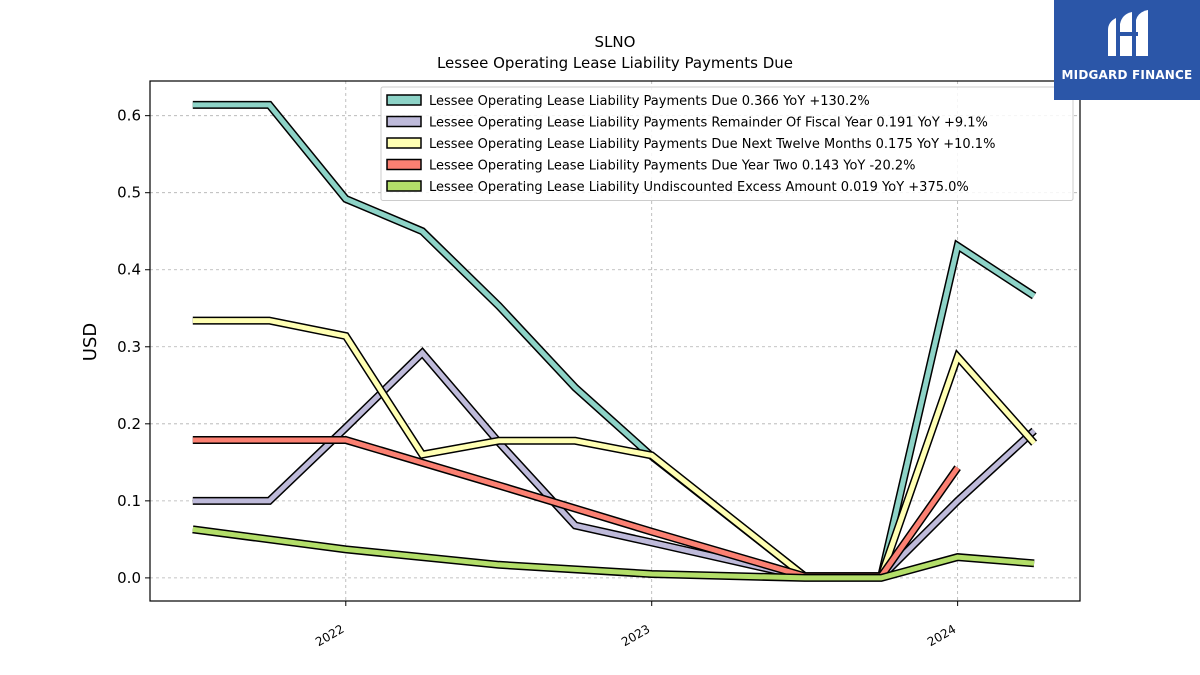 The height and width of the screenshot is (675, 1200). Describe the element at coordinates (129, 116) in the screenshot. I see `y-tick-label: 0.6` at that location.